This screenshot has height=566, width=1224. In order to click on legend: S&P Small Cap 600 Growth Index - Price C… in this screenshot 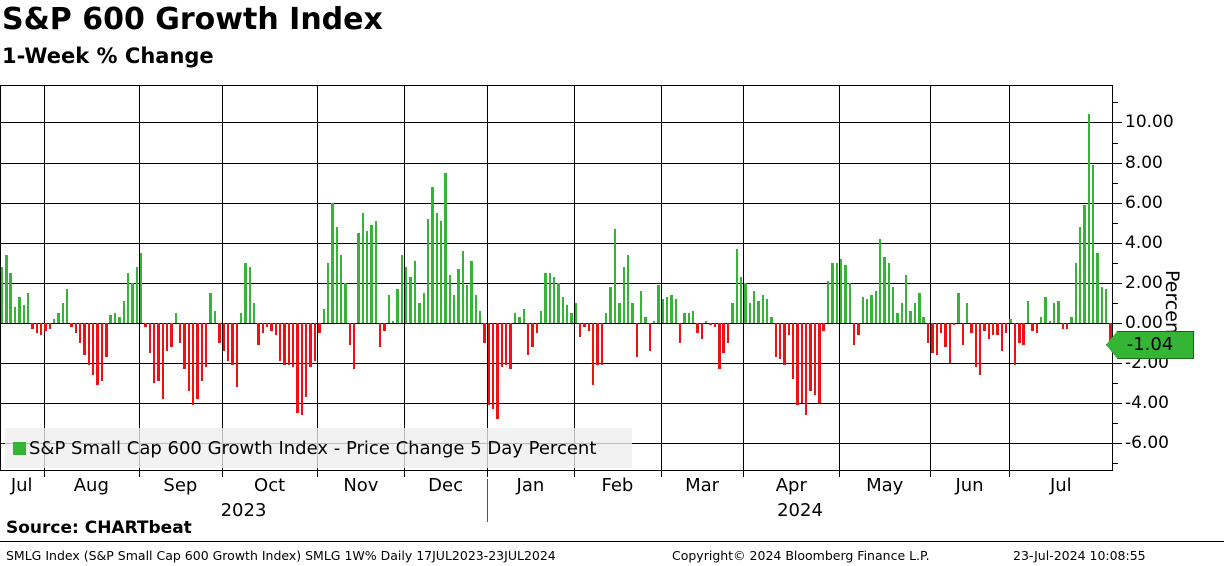, I will do `click(318, 448)`.